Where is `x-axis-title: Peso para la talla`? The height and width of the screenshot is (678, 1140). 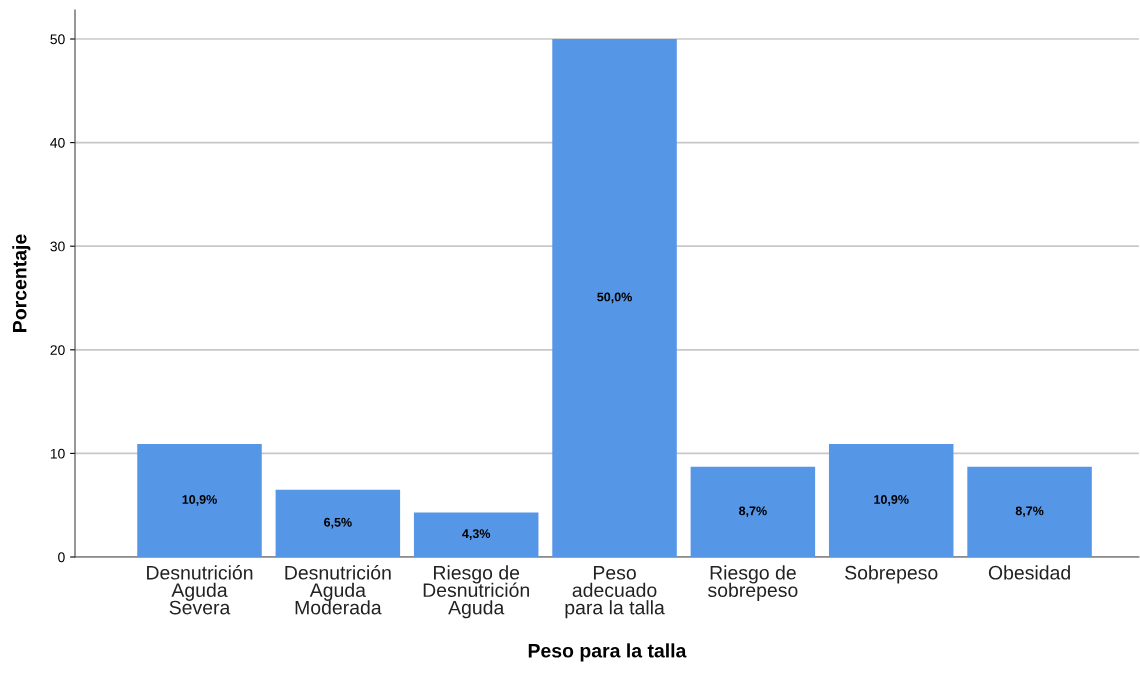 x-axis-title: Peso para la talla is located at coordinates (607, 652).